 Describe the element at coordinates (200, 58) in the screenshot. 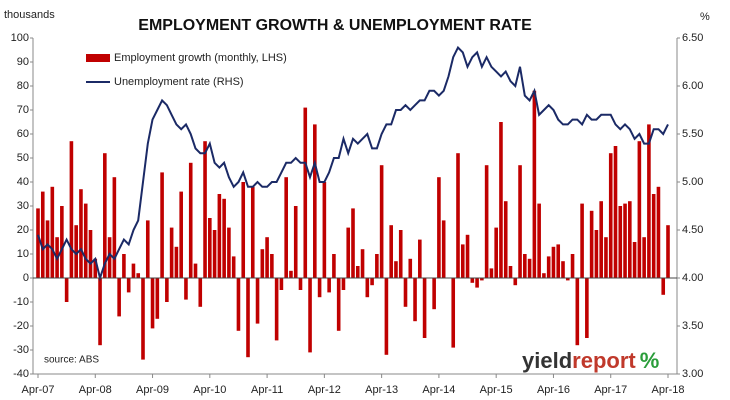

I see `legend-label: Employment growth (monthly, LHS)` at that location.